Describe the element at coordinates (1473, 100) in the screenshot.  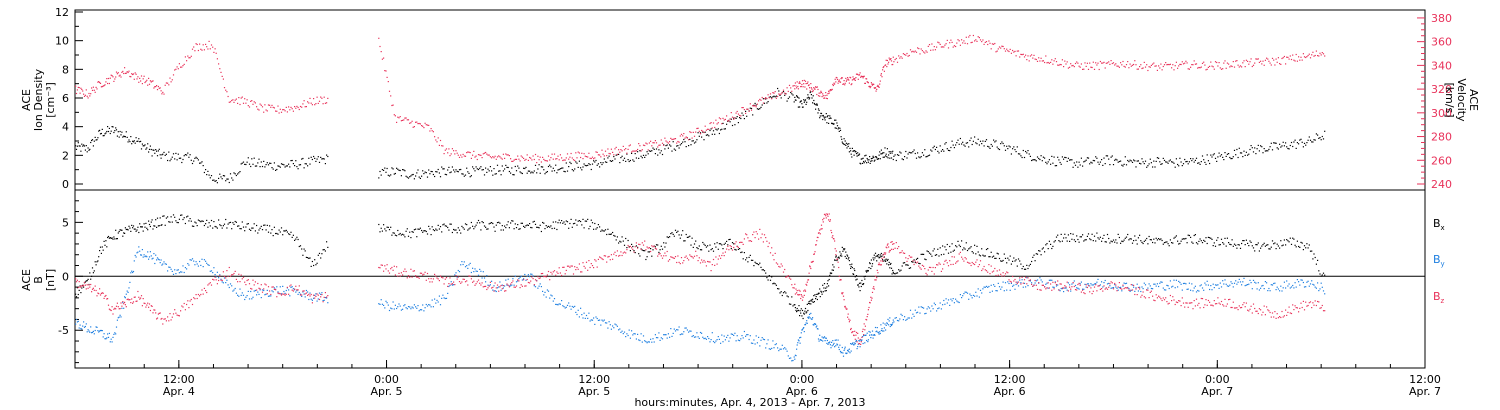
I see `velocity-axis-label-line1: ACE` at that location.